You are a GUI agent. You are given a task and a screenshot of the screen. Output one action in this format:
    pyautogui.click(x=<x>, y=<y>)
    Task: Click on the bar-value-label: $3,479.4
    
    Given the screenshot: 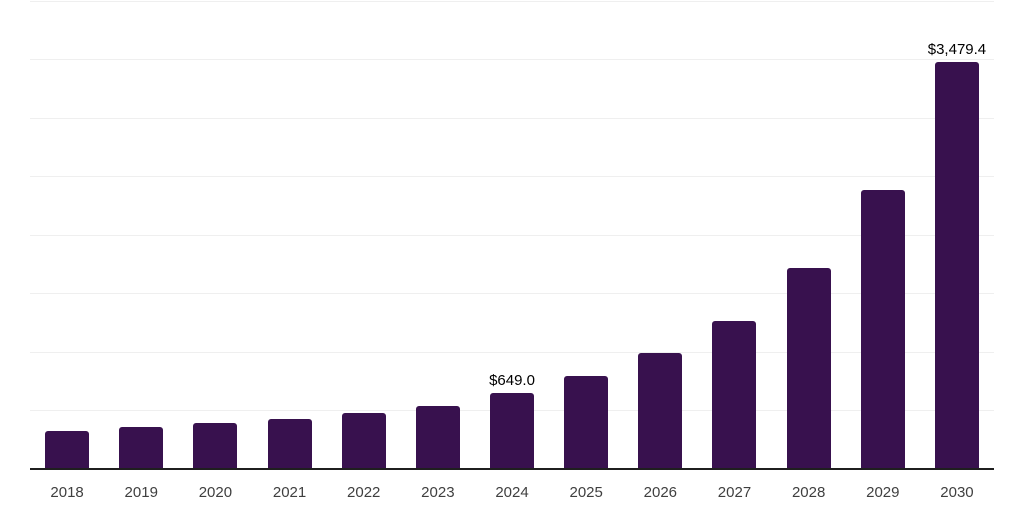 What is the action you would take?
    pyautogui.click(x=957, y=49)
    